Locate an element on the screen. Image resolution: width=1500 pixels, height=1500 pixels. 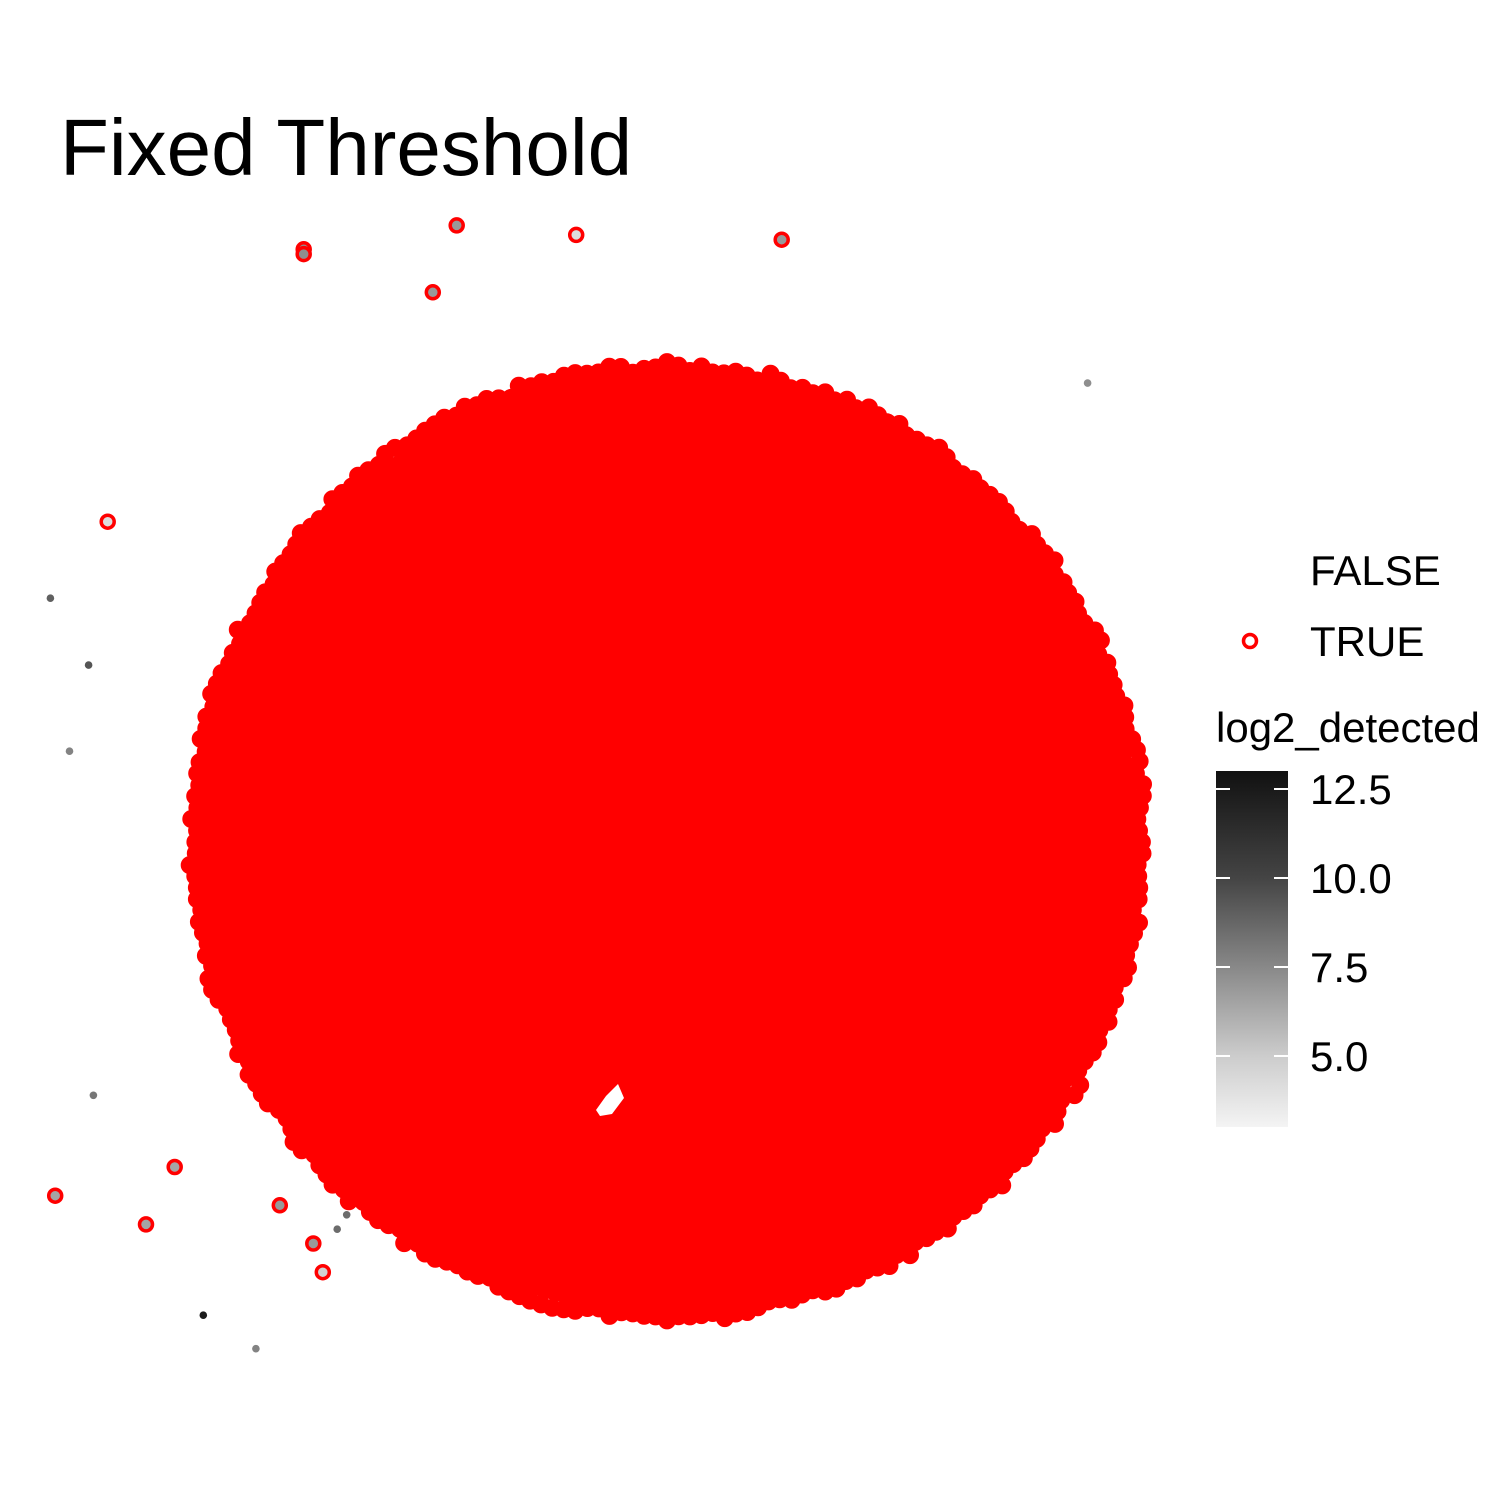
colorbar-tick-label: 12.5 is located at coordinates (1351, 789).